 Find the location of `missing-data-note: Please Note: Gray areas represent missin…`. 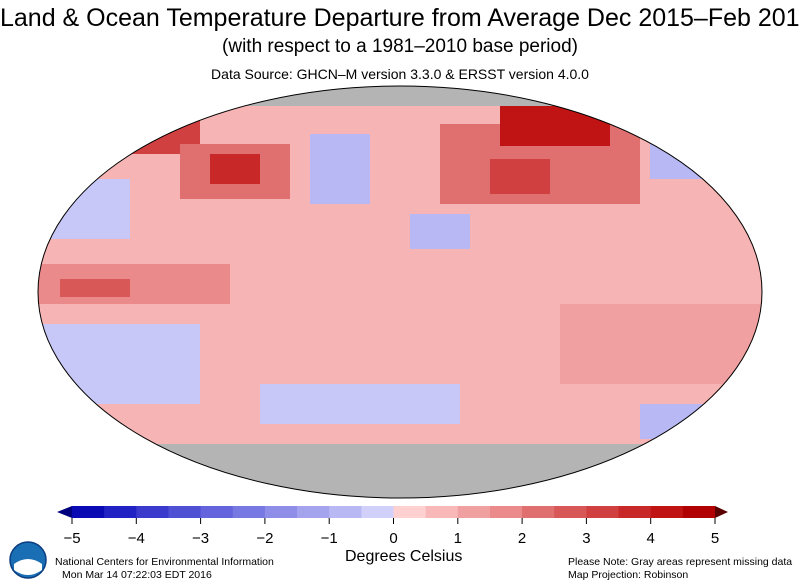

missing-data-note: Please Note: Gray areas represent missin… is located at coordinates (680, 562).